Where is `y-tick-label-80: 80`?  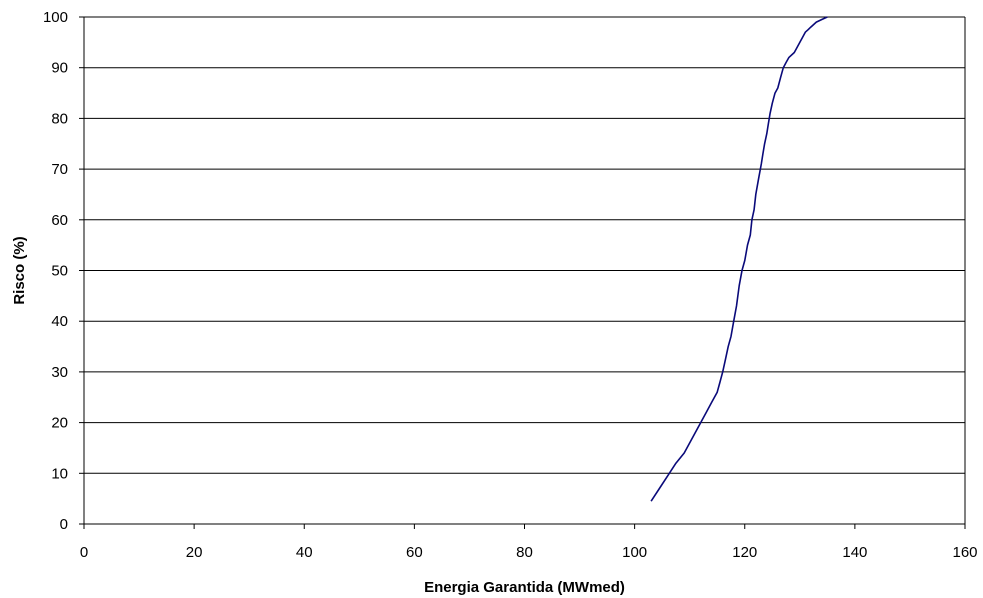
y-tick-label-80: 80 is located at coordinates (59, 118).